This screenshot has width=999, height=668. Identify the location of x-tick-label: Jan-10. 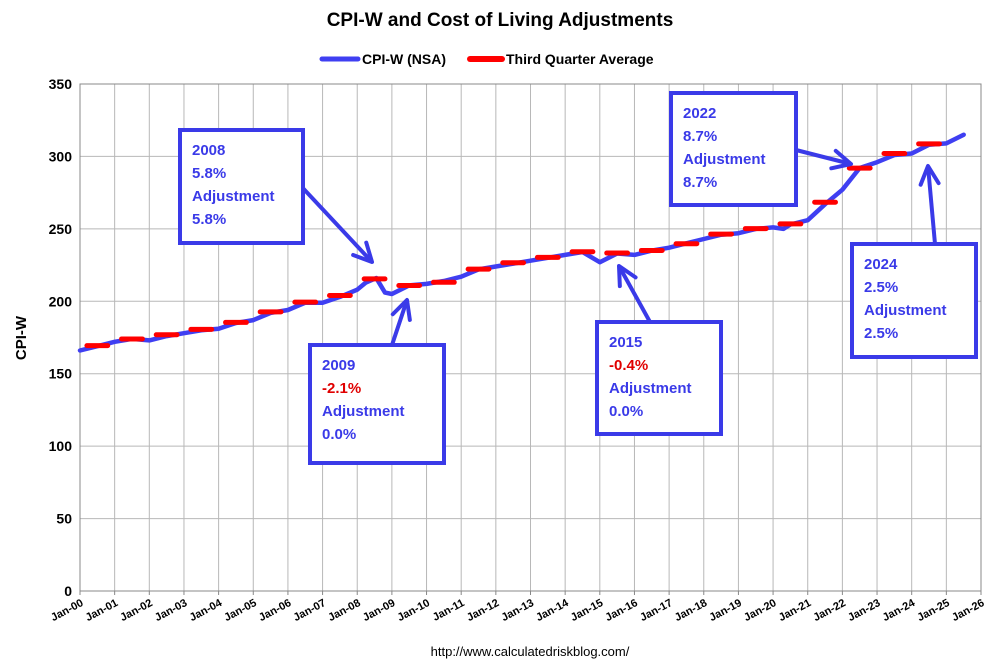
(414, 610).